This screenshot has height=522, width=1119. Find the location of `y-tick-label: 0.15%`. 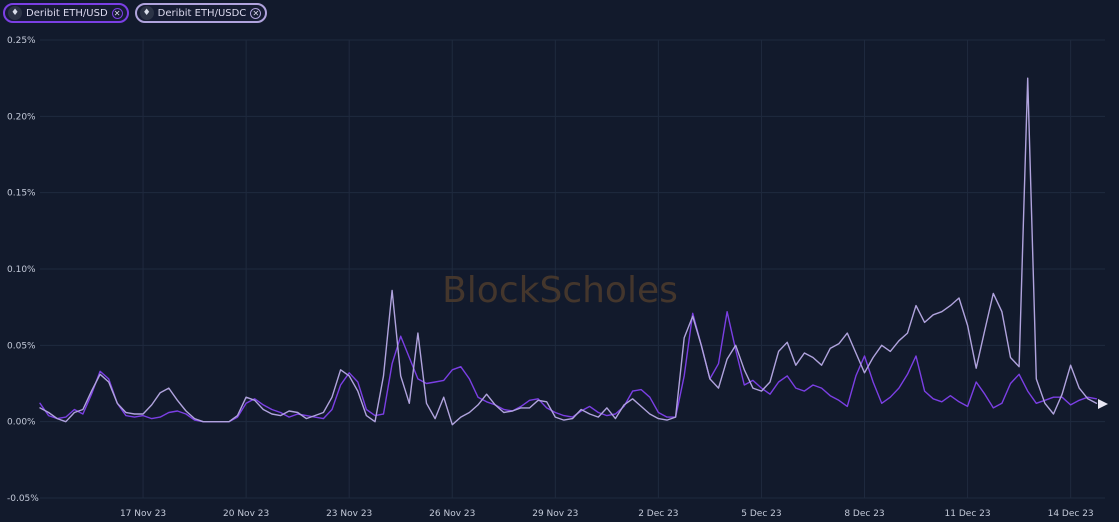

y-tick-label: 0.15% is located at coordinates (21, 194).